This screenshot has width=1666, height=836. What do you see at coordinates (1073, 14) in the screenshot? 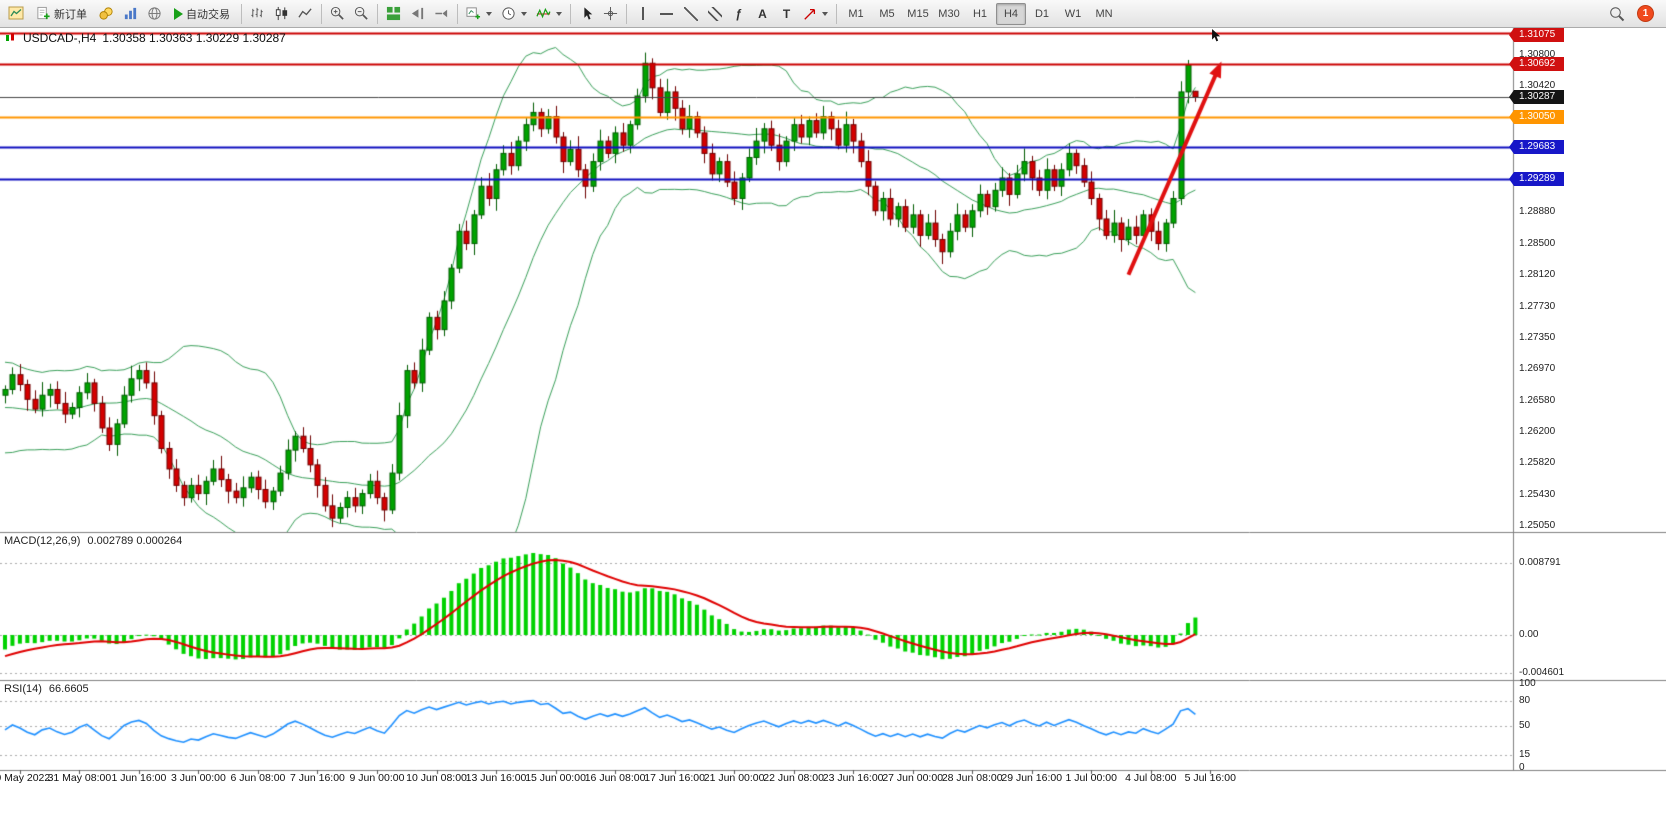
I see `timeframe-w1-button: W1` at bounding box center [1073, 14].